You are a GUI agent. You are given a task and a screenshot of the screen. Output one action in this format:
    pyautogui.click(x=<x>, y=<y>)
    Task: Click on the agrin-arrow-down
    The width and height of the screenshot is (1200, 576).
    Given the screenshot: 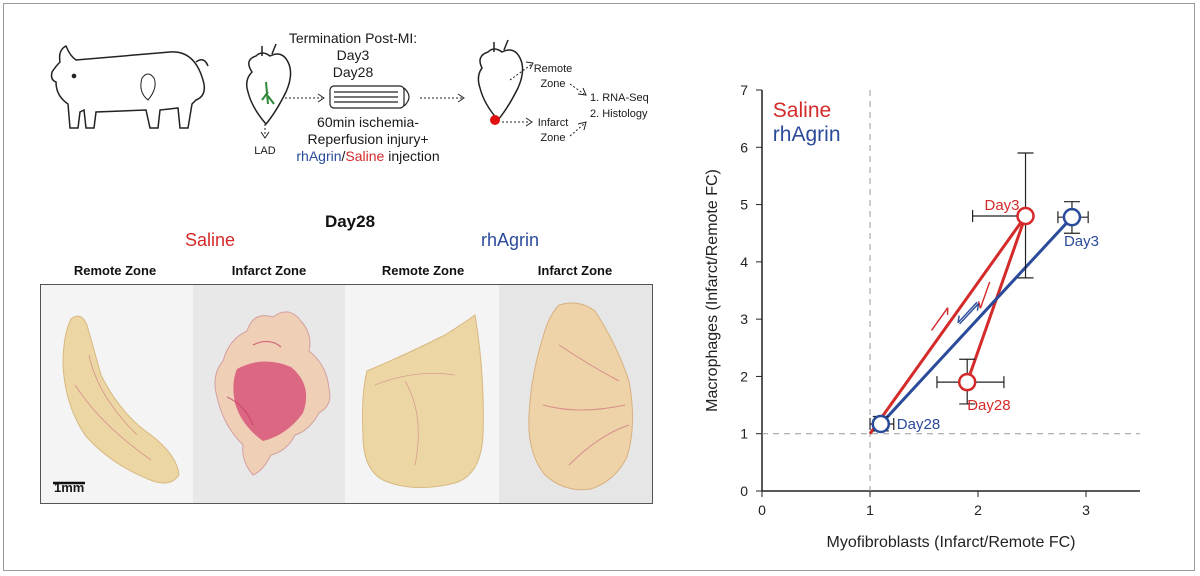 What is the action you would take?
    pyautogui.click(x=967, y=312)
    